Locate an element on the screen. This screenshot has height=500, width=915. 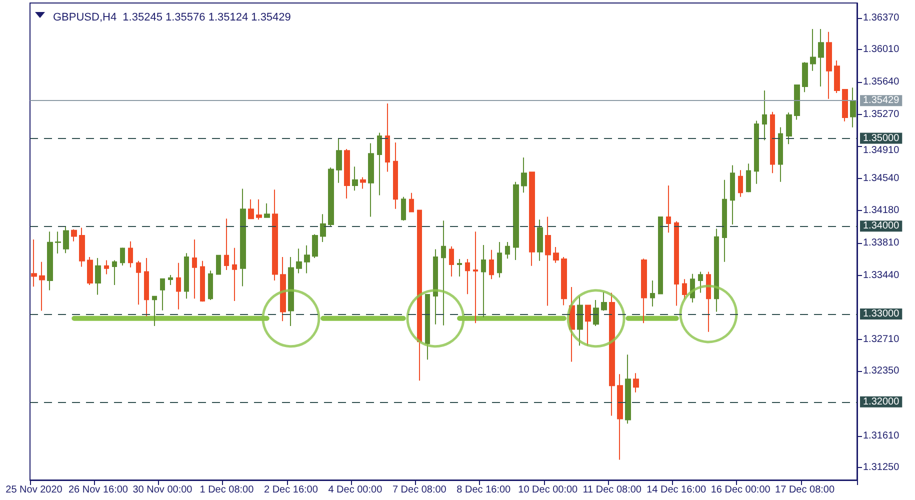
y-tick-label: 1.33440 is located at coordinates (881, 275).